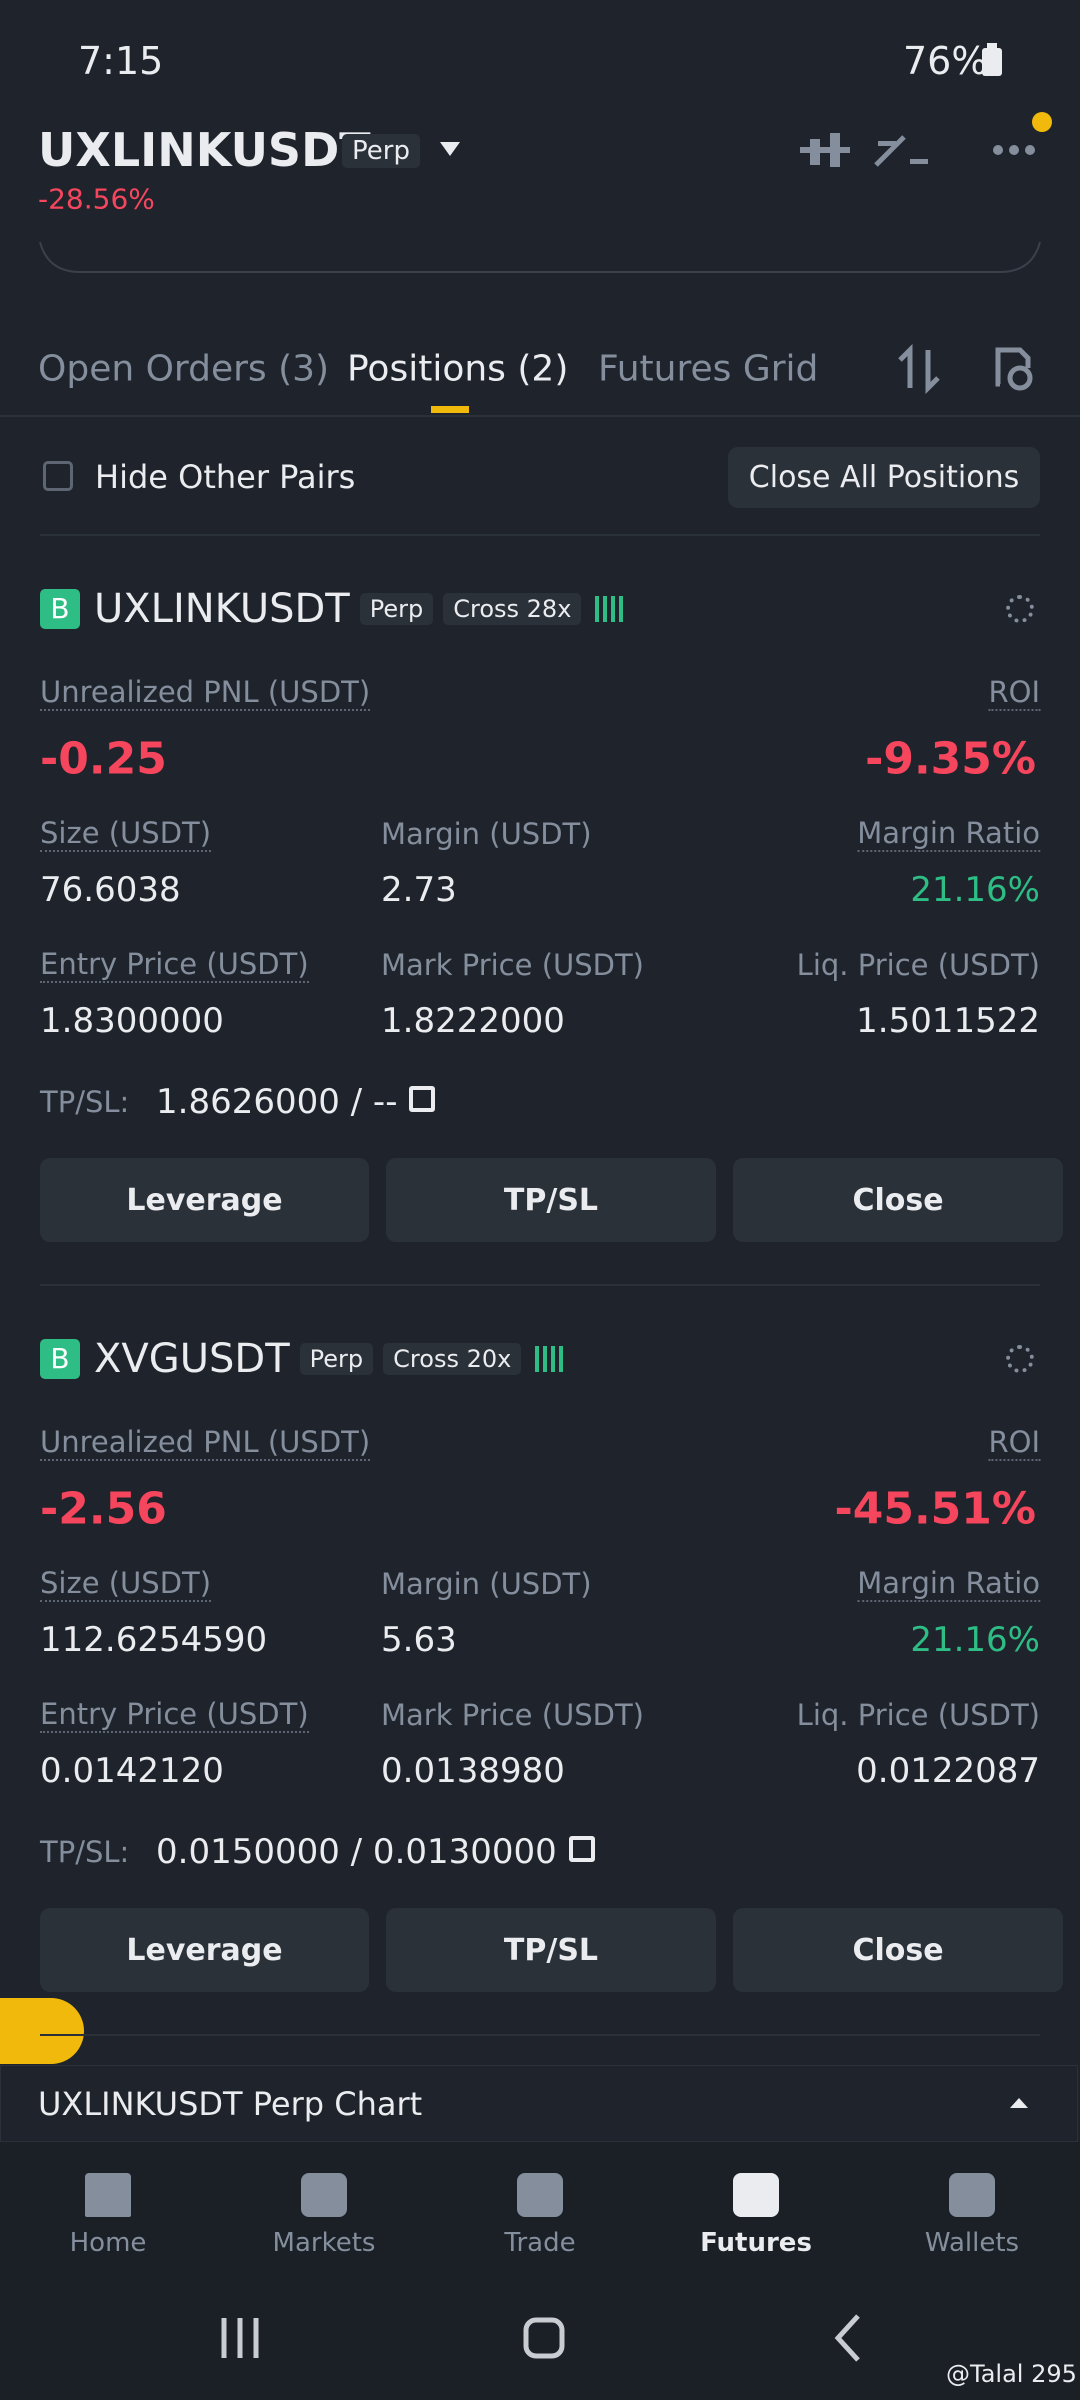  Describe the element at coordinates (356, 1852) in the screenshot. I see `tpsl-value: 0.0150000 / 0.0130000` at that location.